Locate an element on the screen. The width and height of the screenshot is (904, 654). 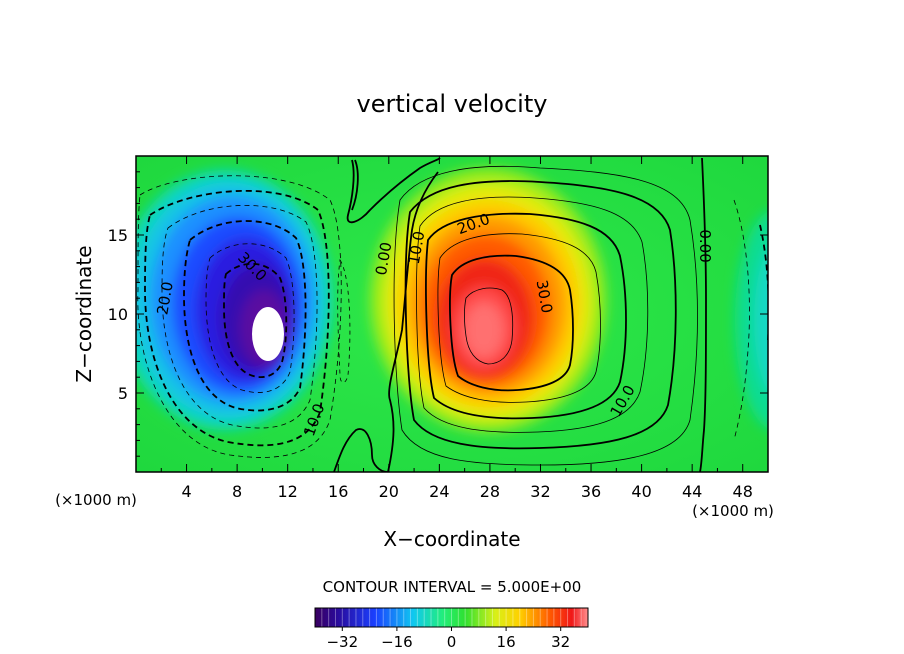
x-tick-label: 32 is located at coordinates (540, 491).